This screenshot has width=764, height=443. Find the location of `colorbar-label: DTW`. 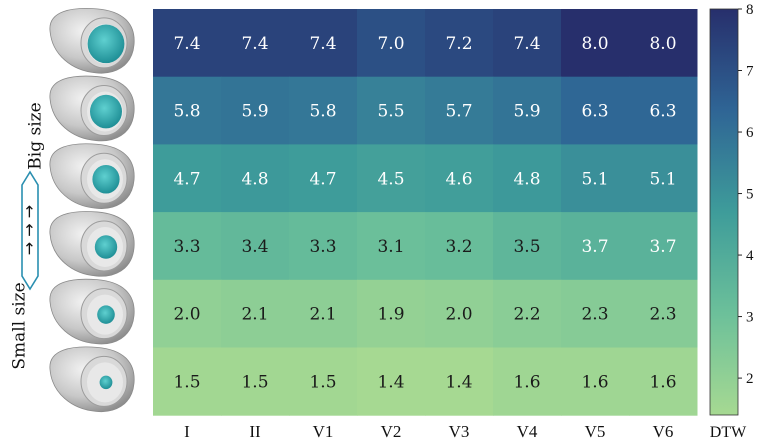

colorbar-label: DTW is located at coordinates (728, 432).